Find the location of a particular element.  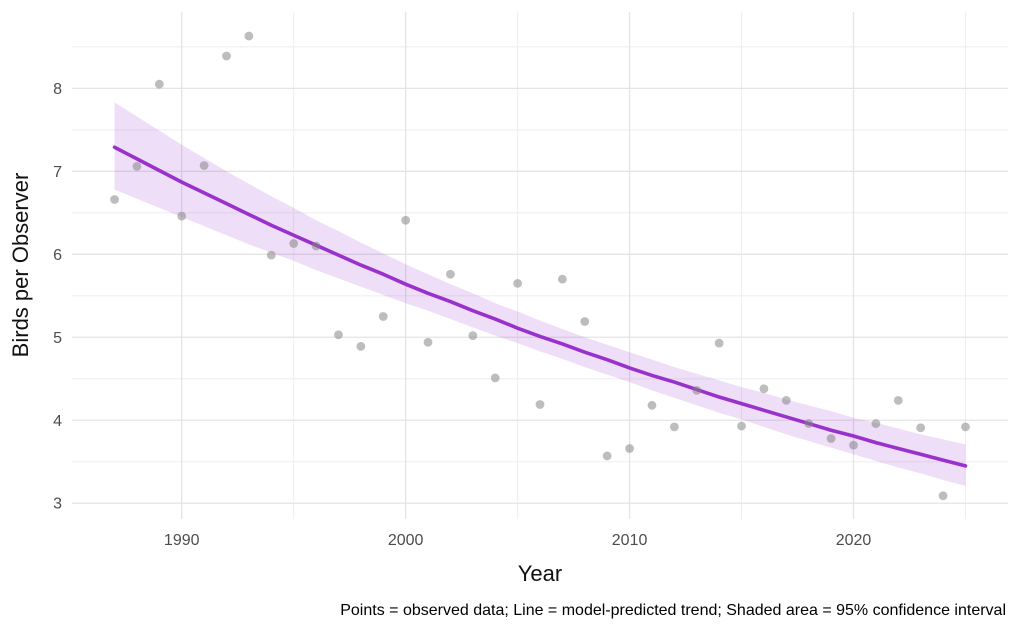

y-axis-title: Birds per Observer is located at coordinates (20, 265).